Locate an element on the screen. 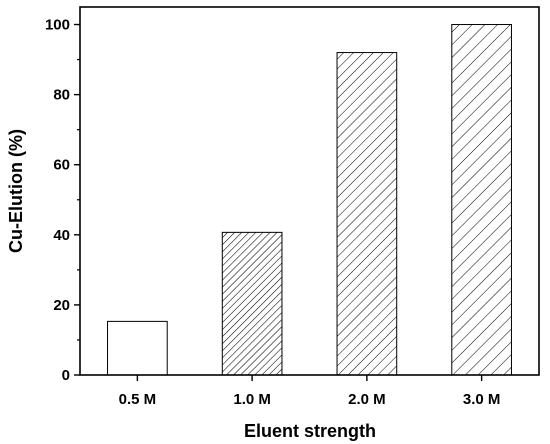 This screenshot has height=444, width=550. x-axis-title: Eluent strength is located at coordinates (310, 431).